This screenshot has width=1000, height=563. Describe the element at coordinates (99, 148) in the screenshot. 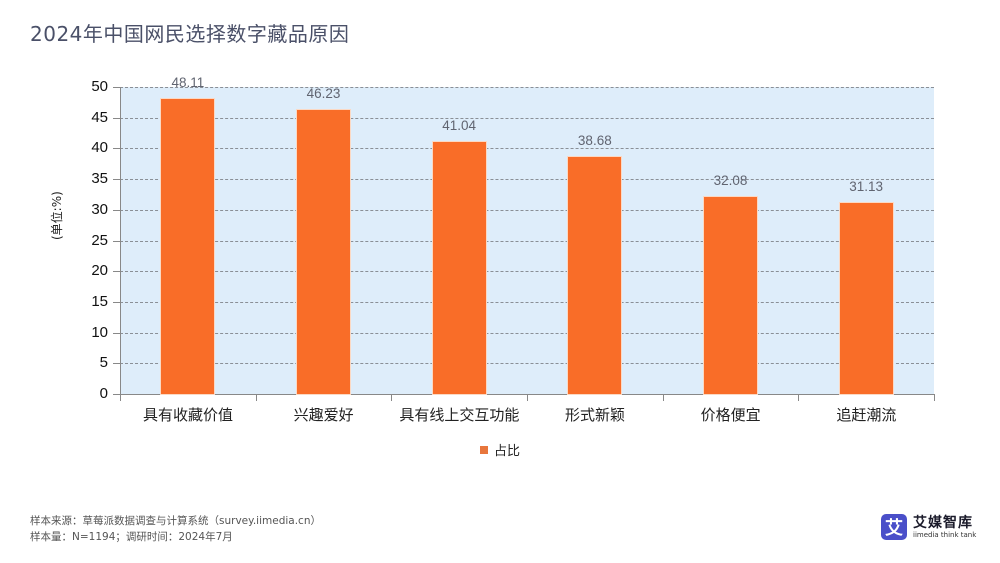

I see `y-tick-label: 40` at that location.